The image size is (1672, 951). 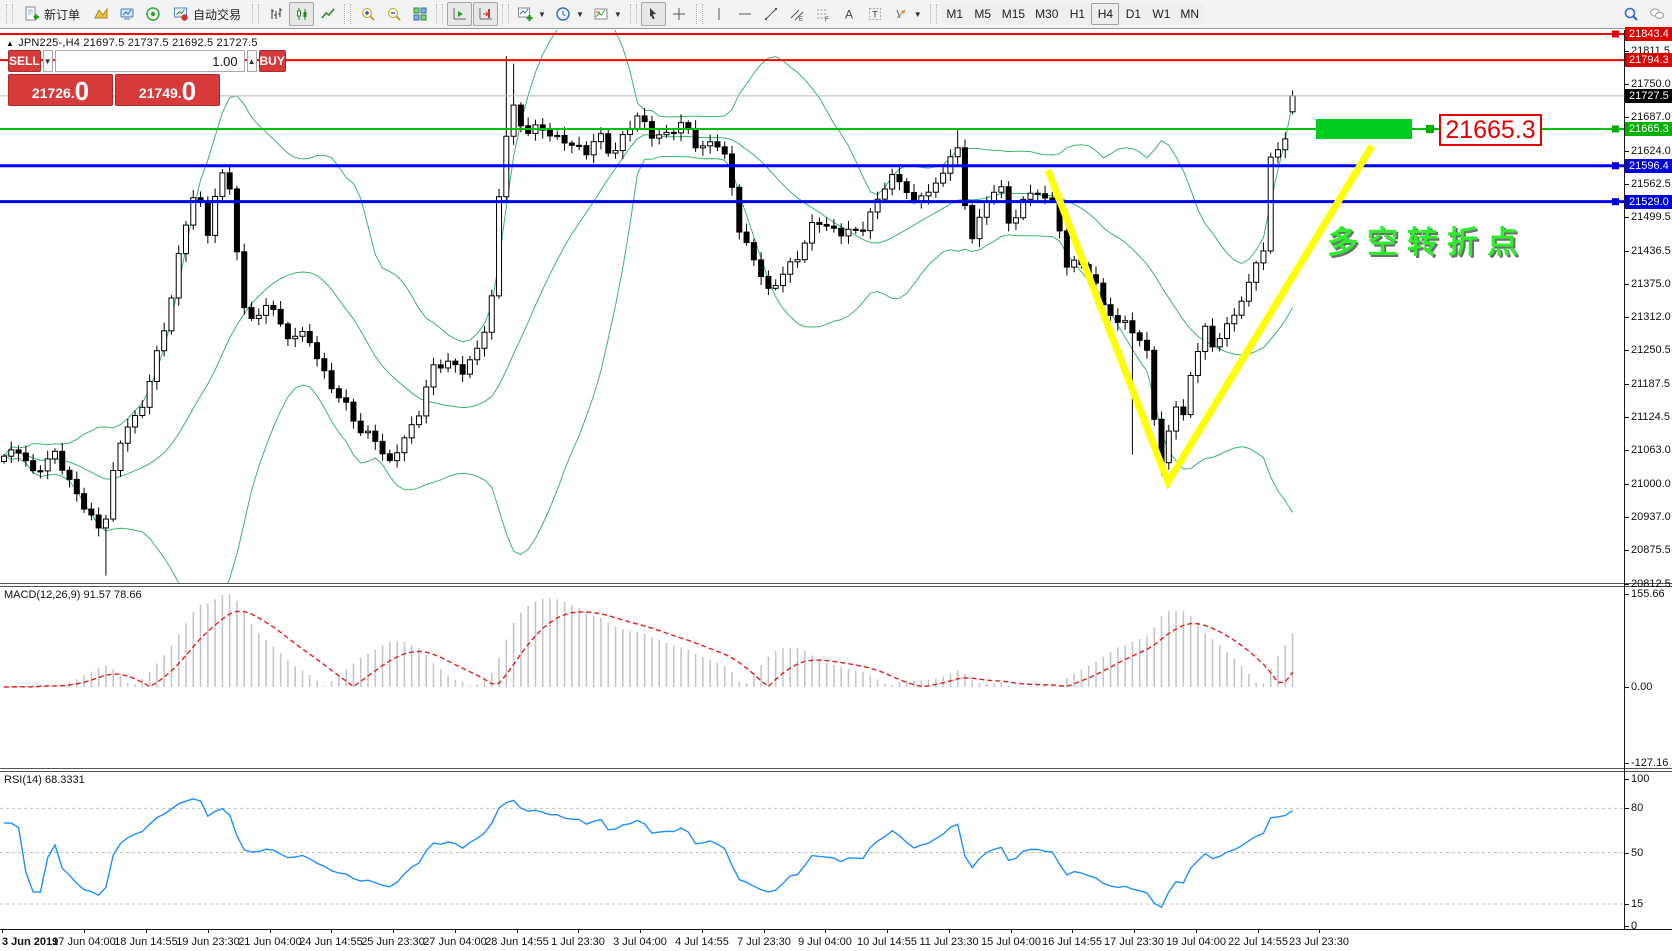 I want to click on candlestick-chart-button, so click(x=302, y=14).